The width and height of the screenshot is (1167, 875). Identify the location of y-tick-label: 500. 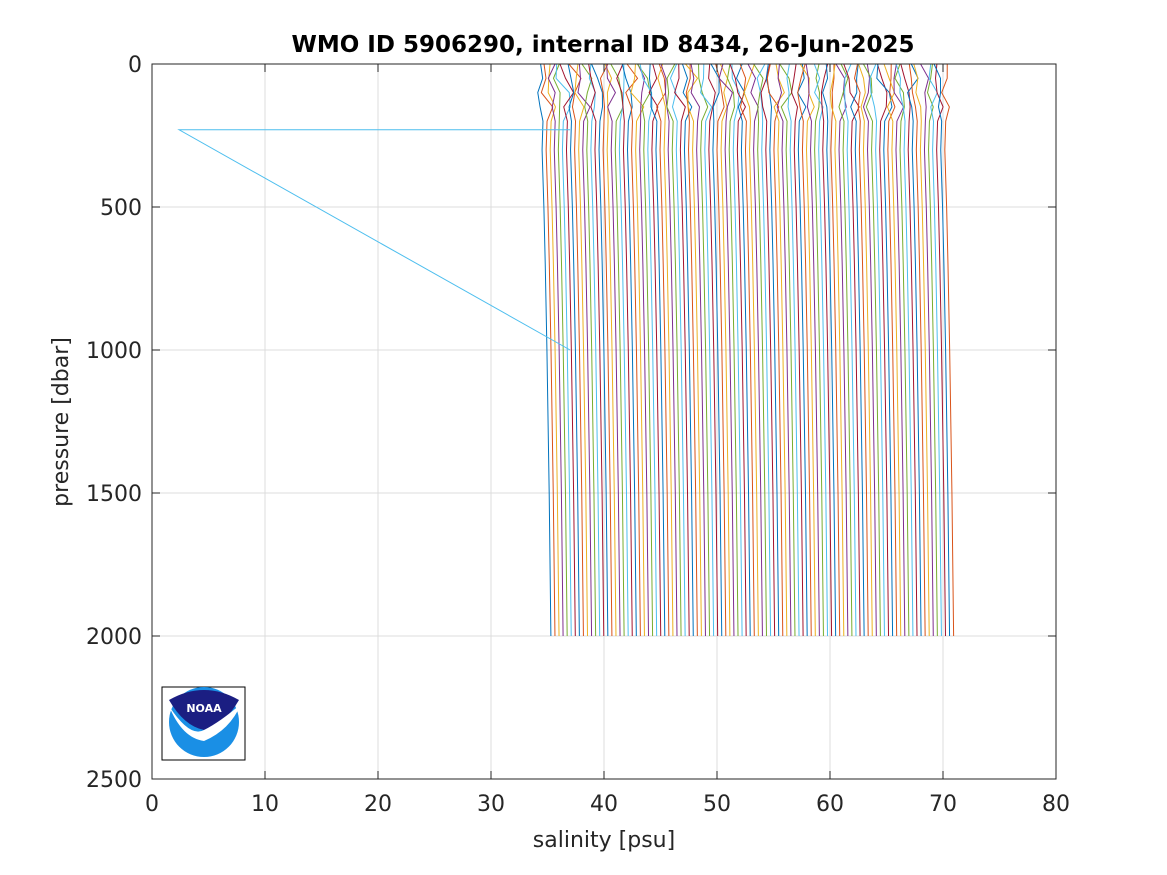
(121, 208).